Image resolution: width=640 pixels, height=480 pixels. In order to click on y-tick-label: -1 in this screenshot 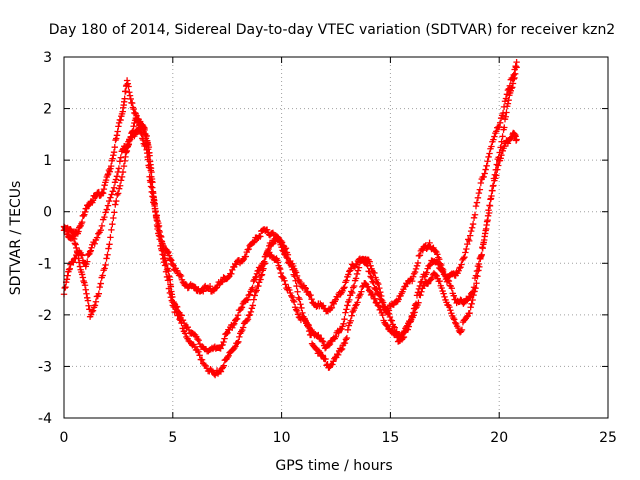, I will do `click(45, 264)`.